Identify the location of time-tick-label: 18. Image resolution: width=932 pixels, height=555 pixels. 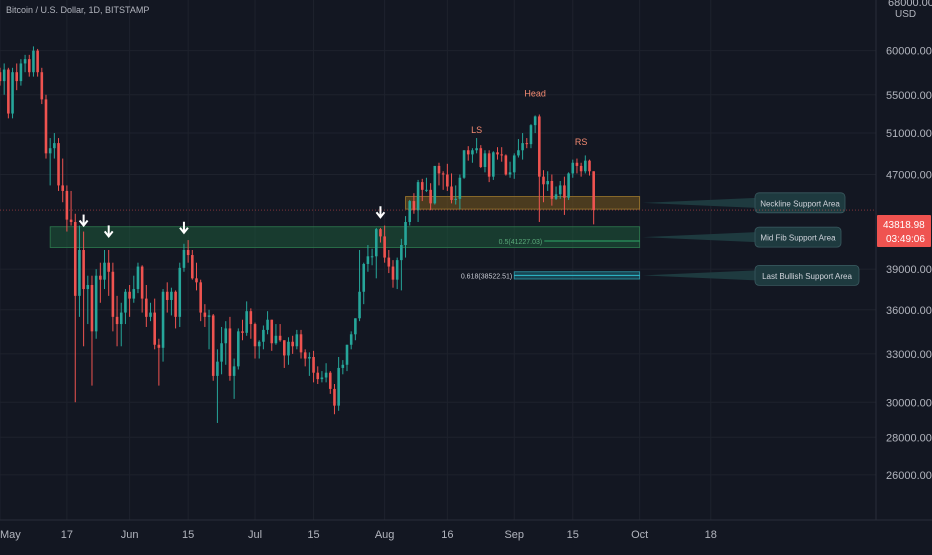
(711, 535).